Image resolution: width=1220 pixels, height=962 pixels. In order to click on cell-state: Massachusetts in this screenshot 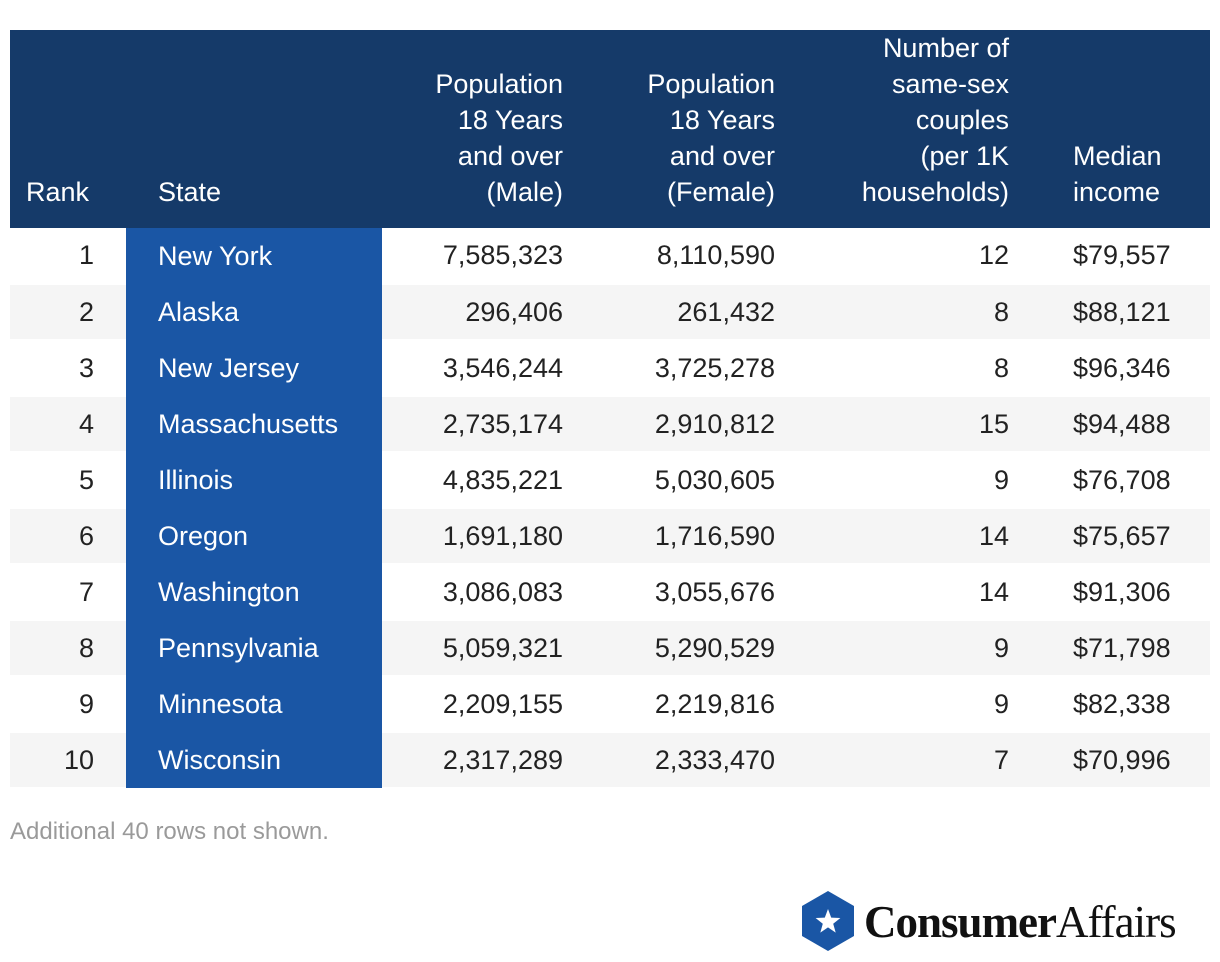, I will do `click(254, 424)`.